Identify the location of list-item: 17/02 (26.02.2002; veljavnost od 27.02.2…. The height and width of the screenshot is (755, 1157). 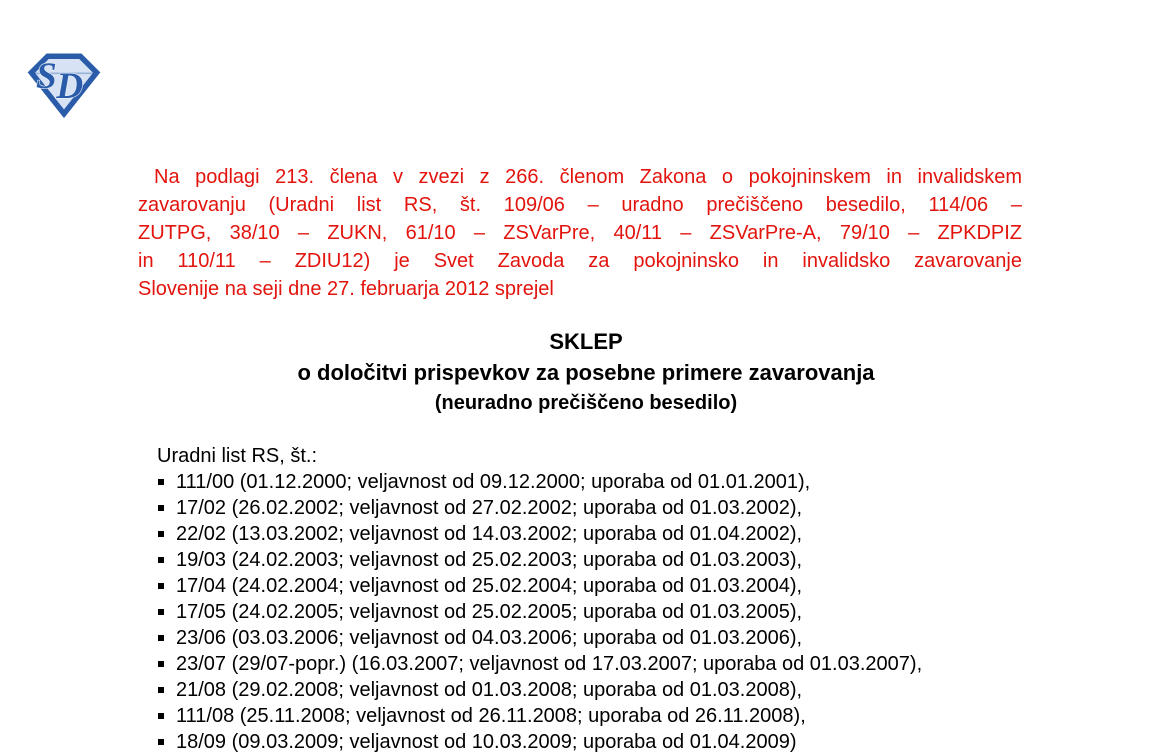
(591, 508).